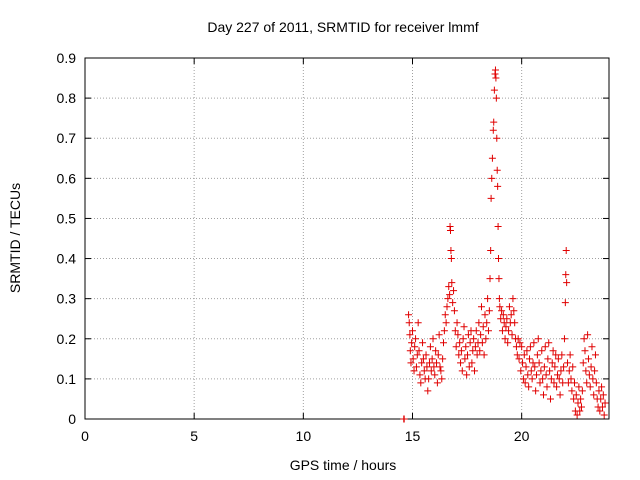 The width and height of the screenshot is (640, 480). I want to click on x-axis-label: GPS time / hours, so click(343, 465).